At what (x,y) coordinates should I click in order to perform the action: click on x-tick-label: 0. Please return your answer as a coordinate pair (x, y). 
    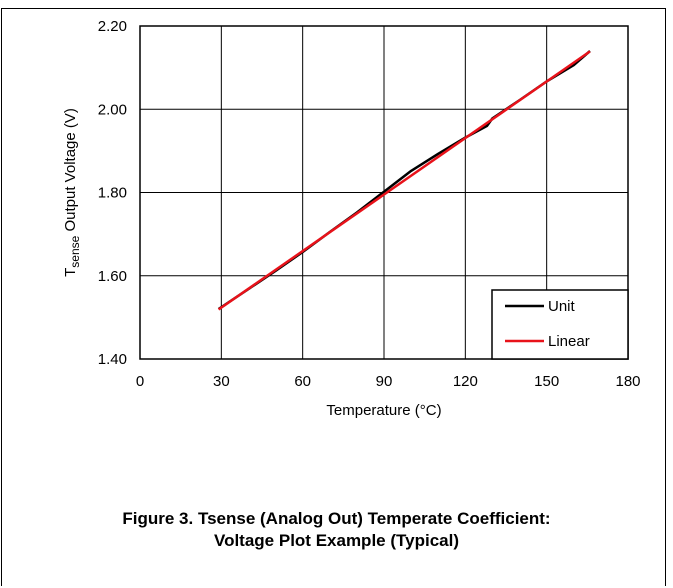
    Looking at the image, I should click on (140, 381).